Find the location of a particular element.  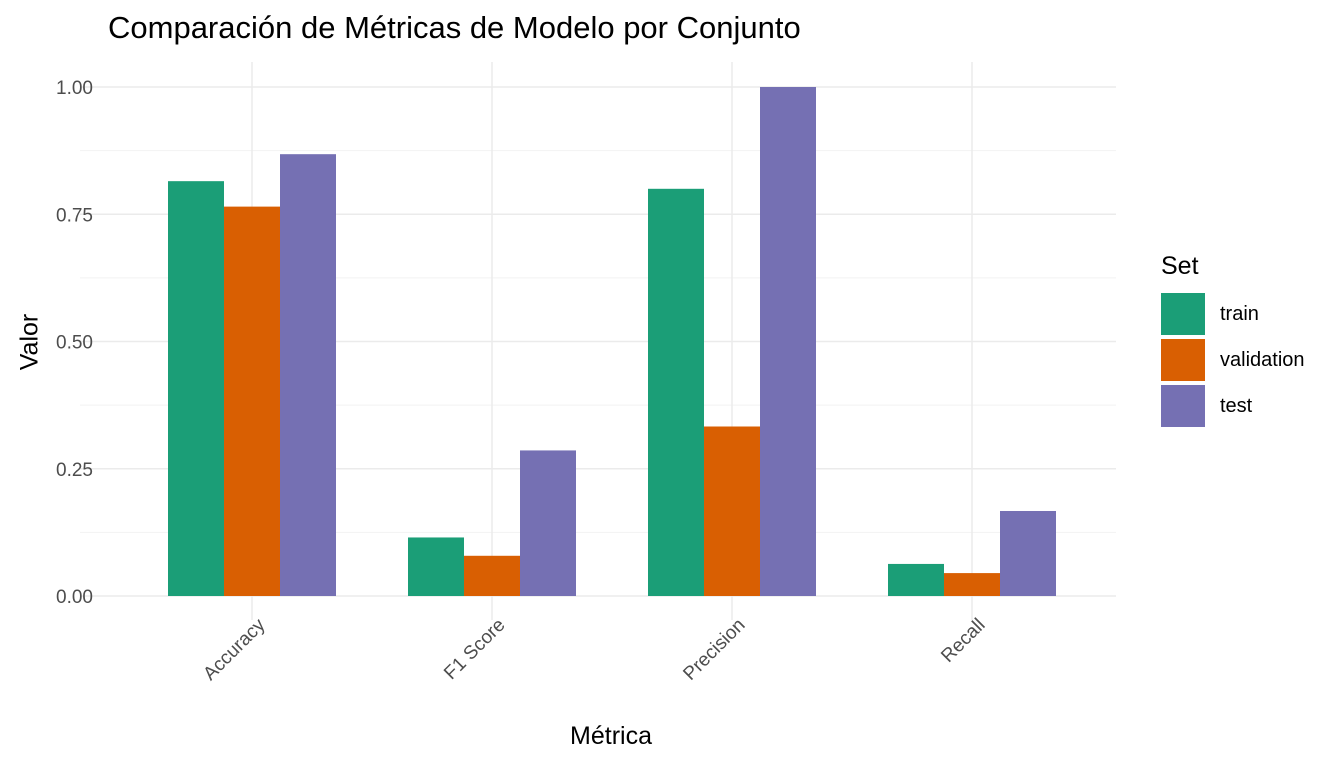

legend-title: Set is located at coordinates (1180, 266).